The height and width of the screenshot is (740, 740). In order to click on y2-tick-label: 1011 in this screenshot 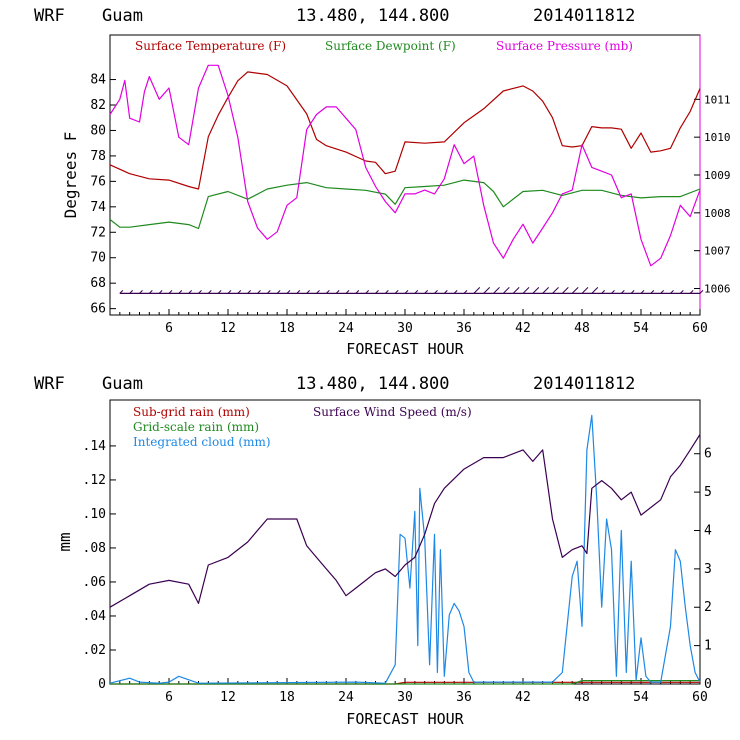, I will do `click(717, 99)`.